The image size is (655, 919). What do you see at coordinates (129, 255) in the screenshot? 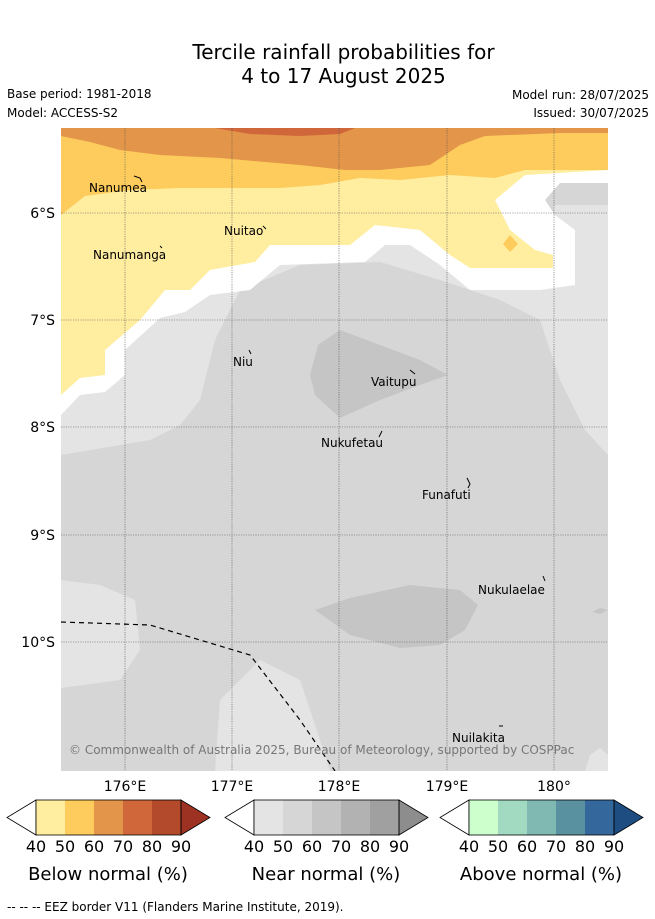
I see `place-nanumanga: Nanumanga` at bounding box center [129, 255].